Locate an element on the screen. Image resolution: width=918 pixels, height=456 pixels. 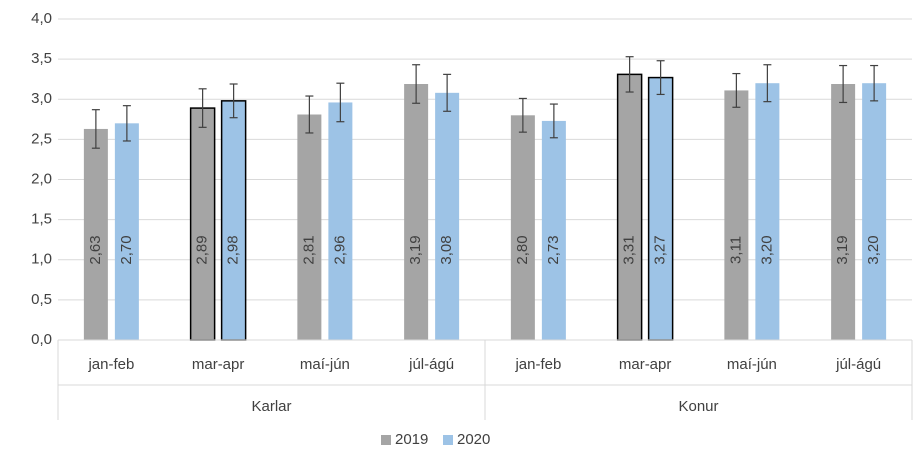
y-tick-label: 4,0 is located at coordinates (41, 18).